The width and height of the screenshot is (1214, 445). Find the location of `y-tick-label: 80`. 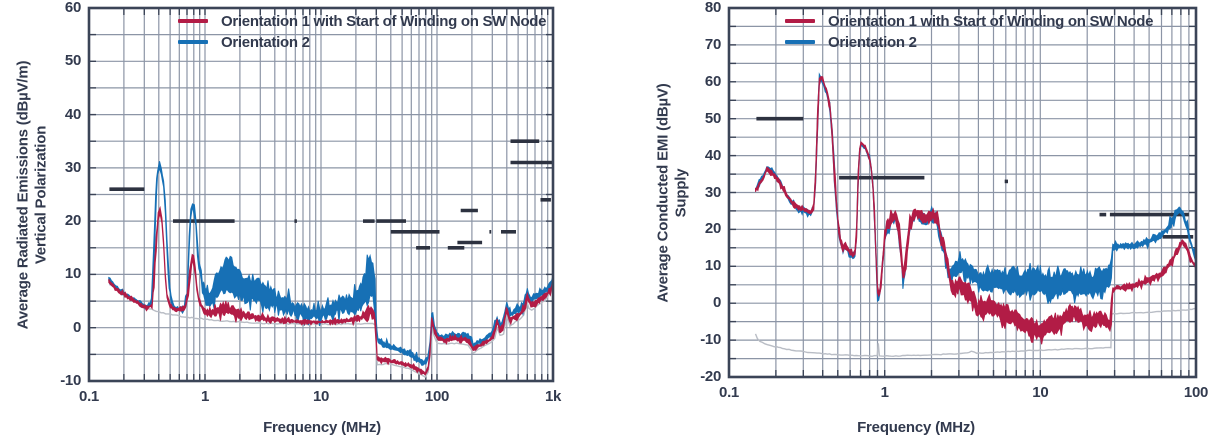

y-tick-label: 80 is located at coordinates (712, 8).